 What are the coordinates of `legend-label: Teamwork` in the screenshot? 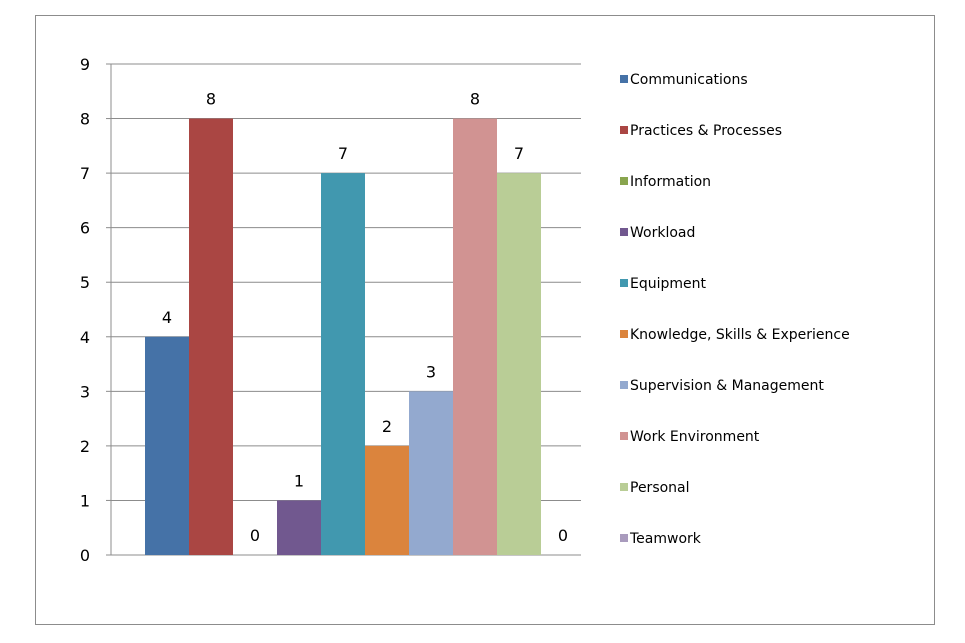 It's located at (665, 539).